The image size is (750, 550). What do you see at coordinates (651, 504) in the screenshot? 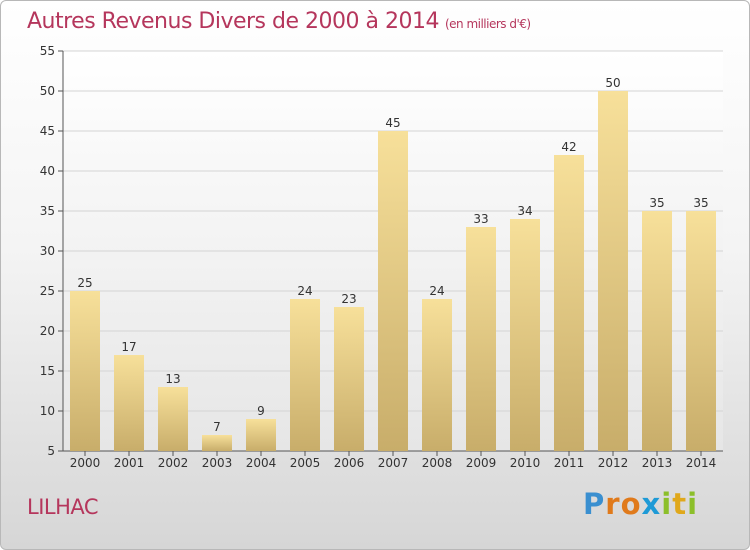
I see `logo-letter: x` at bounding box center [651, 504].